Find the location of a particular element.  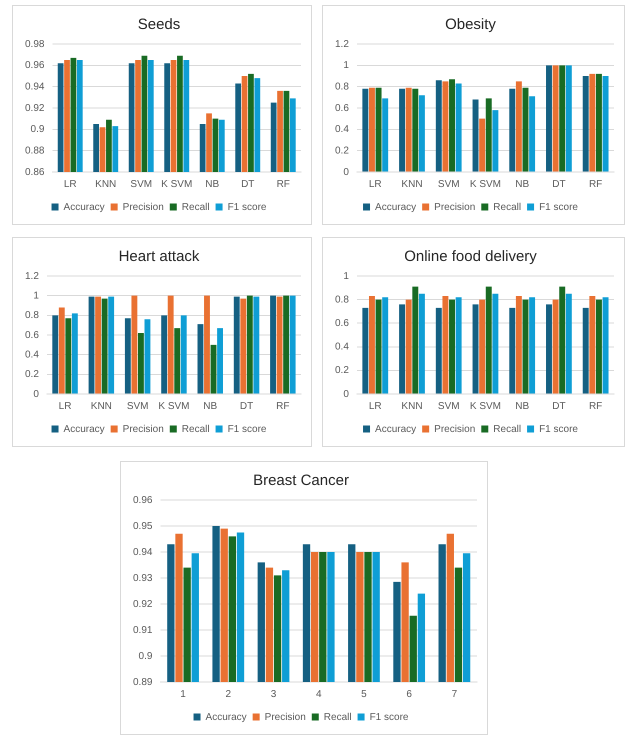

y-tick-label: 0.88 is located at coordinates (34, 150).